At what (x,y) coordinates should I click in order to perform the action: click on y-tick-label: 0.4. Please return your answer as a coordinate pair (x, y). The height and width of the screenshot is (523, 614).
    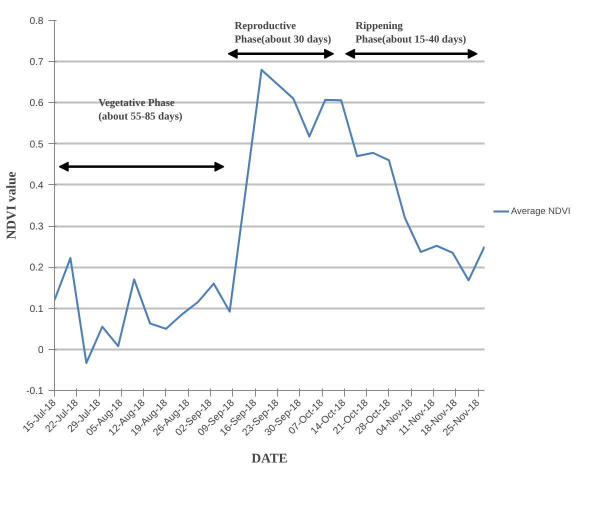
    Looking at the image, I should click on (37, 186).